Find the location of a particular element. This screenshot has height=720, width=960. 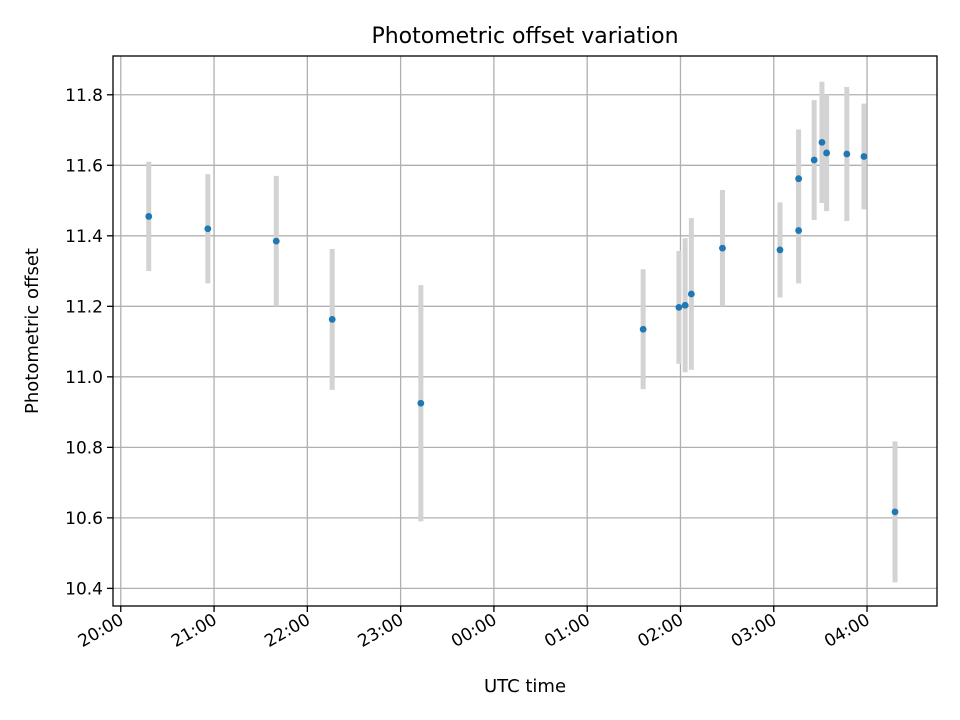

y-tick-label: 10.6 is located at coordinates (84, 519).